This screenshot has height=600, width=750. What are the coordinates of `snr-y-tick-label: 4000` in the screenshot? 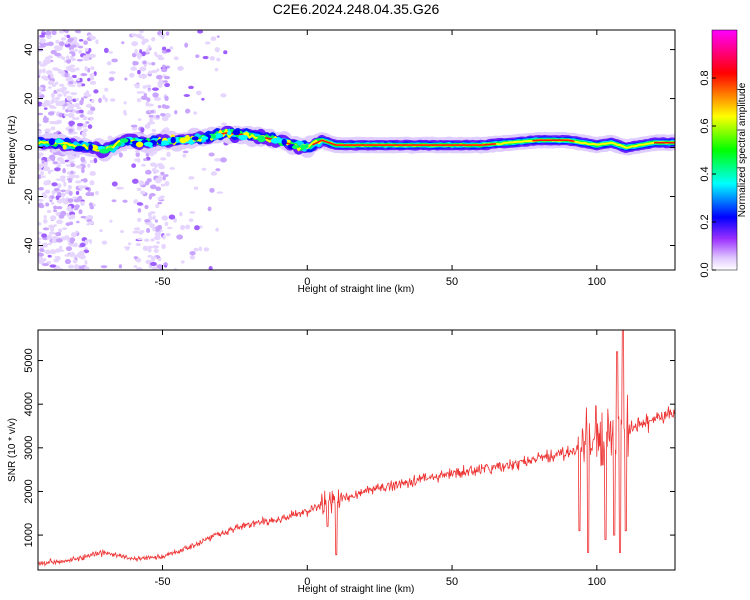 It's located at (29, 404).